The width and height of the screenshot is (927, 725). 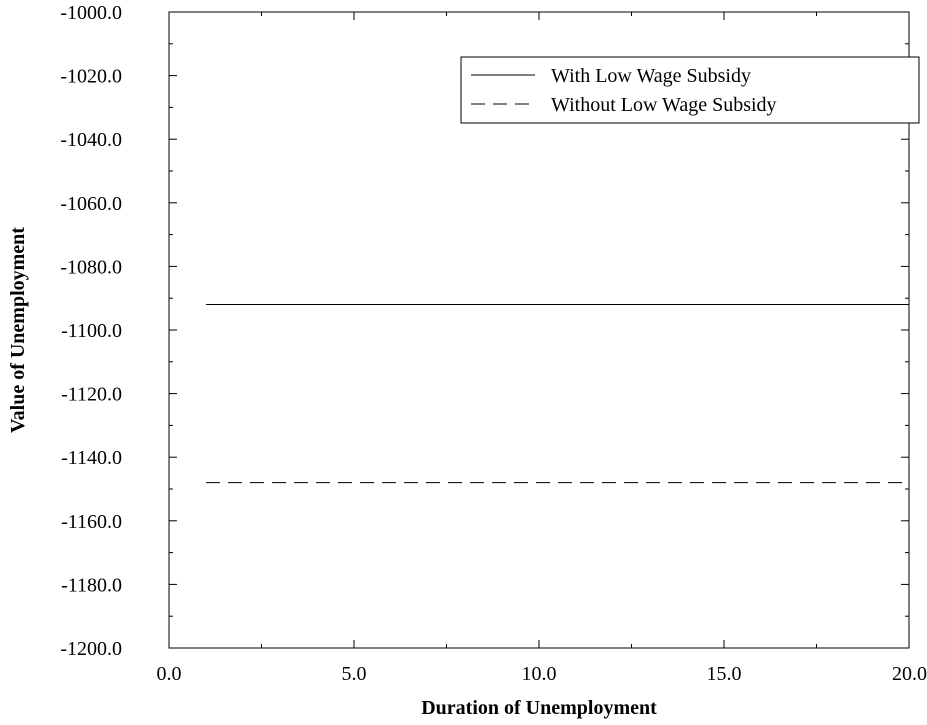 I want to click on y-tick-label: -1180.0, so click(x=91, y=585).